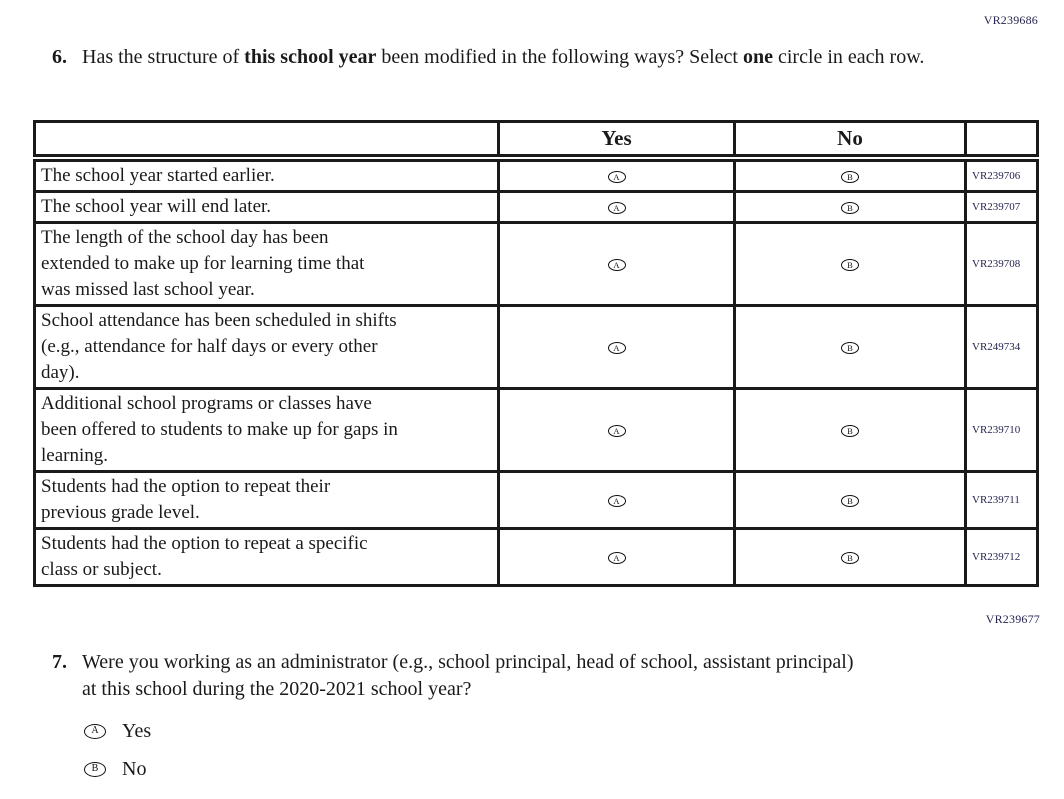 Image resolution: width=1064 pixels, height=799 pixels. Describe the element at coordinates (616, 141) in the screenshot. I see `header-yes: Yes` at that location.